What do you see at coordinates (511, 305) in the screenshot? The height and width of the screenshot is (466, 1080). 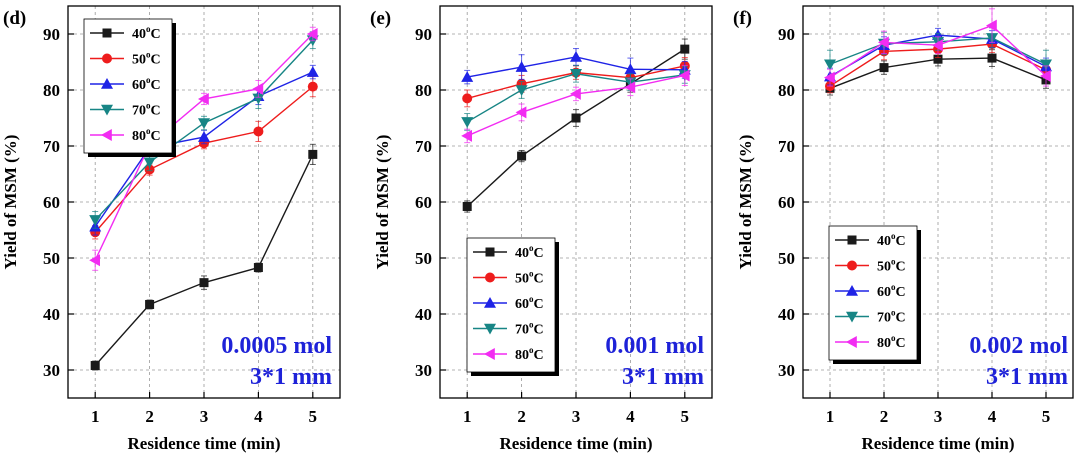 I see `legend-box` at bounding box center [511, 305].